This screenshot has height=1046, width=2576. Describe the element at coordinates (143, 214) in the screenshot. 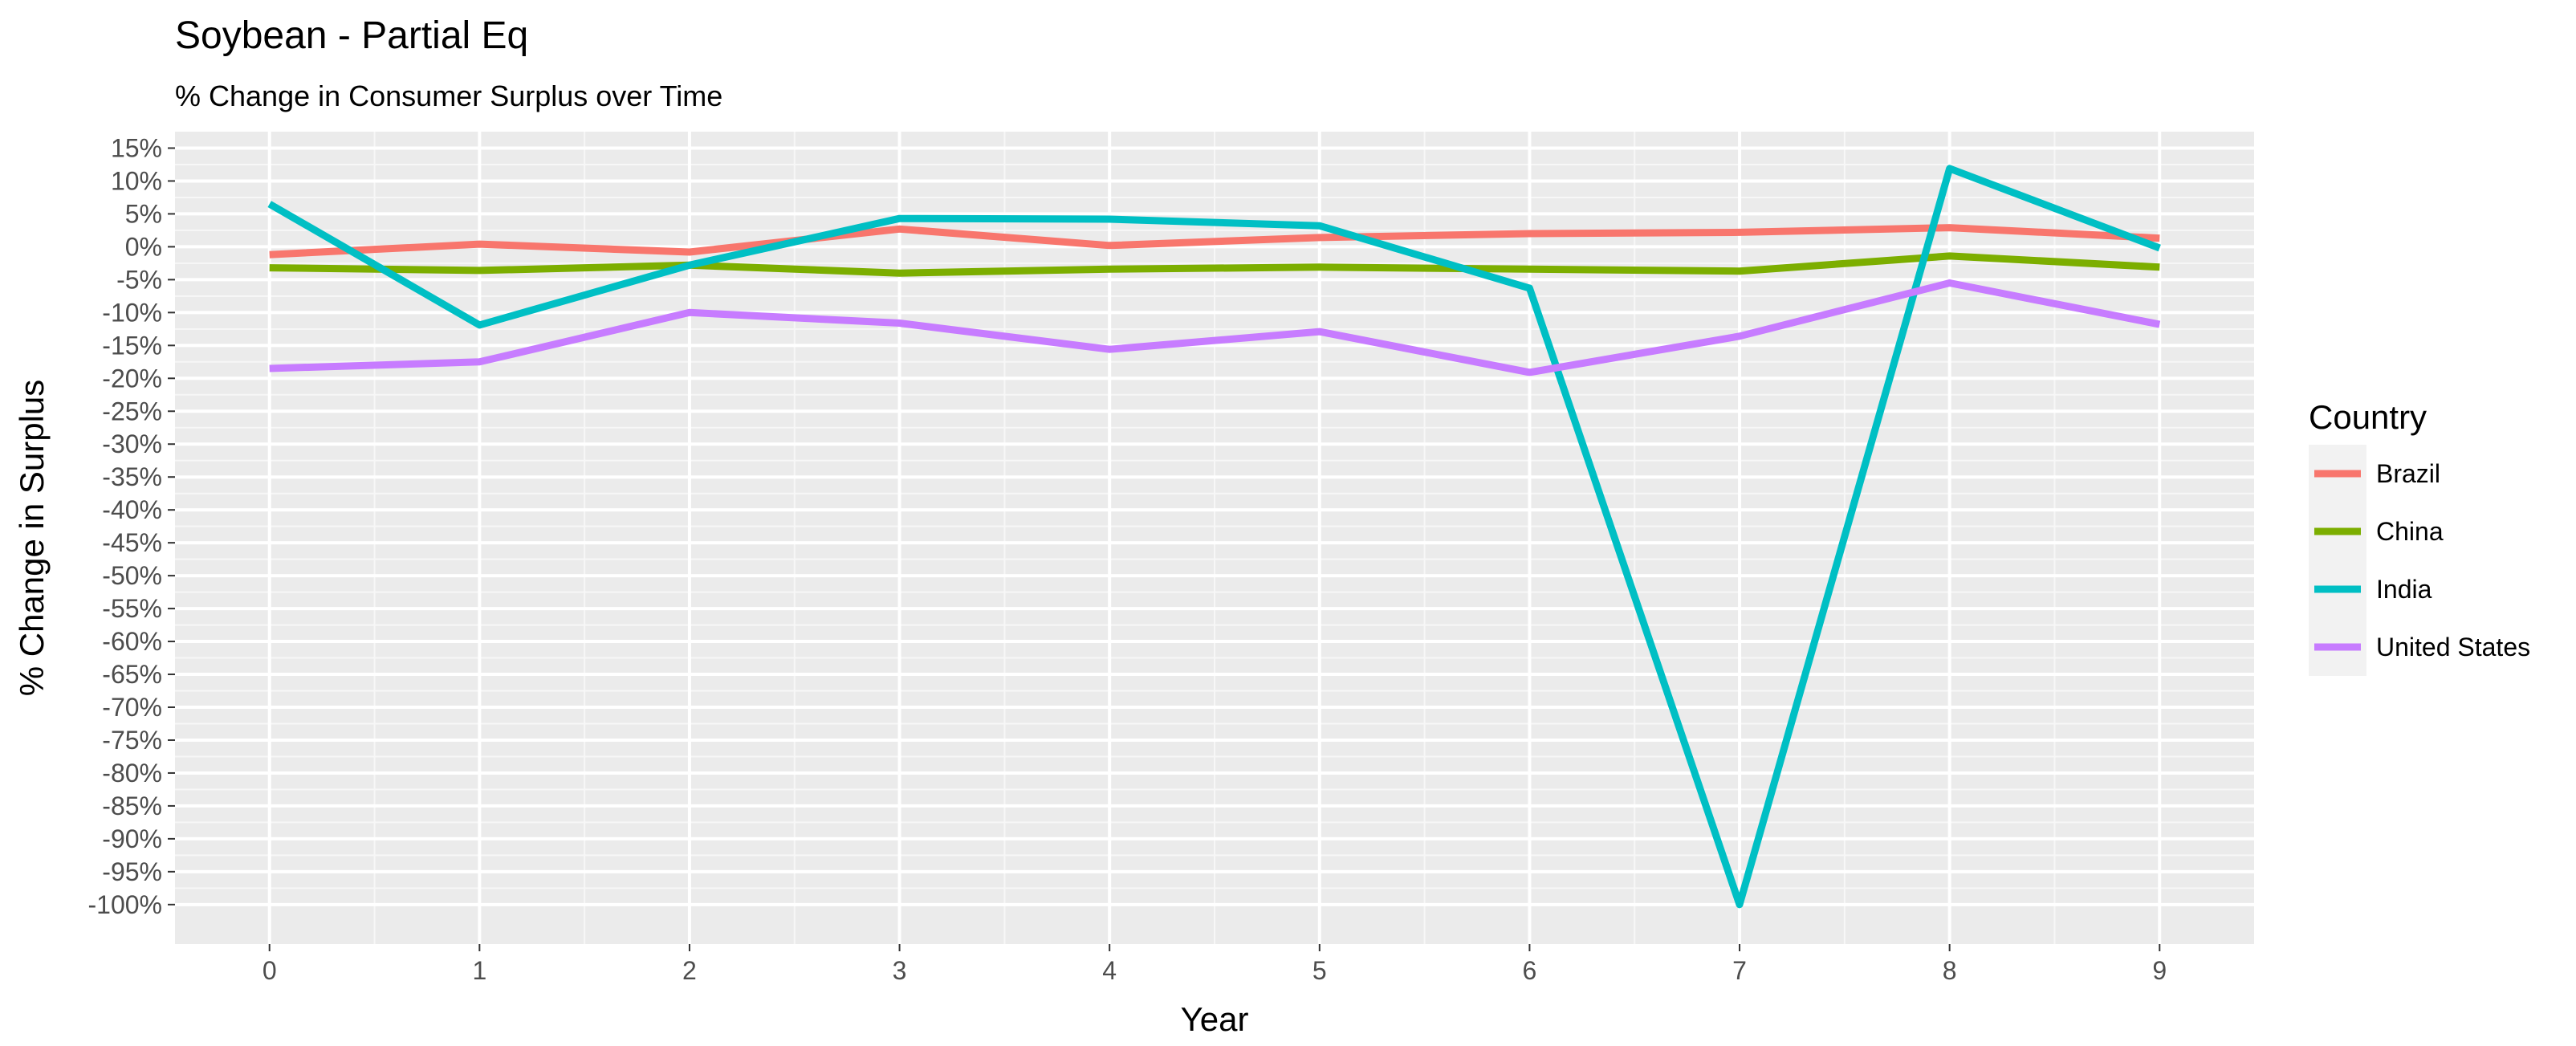

I see `y-tick-label: 5%` at that location.